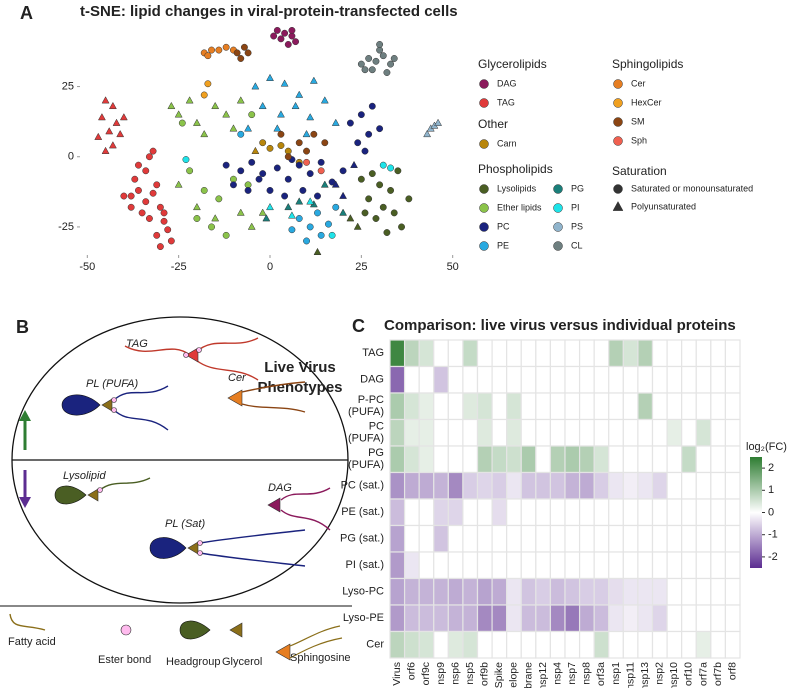 The height and width of the screenshot is (693, 789). What do you see at coordinates (638, 83) in the screenshot?
I see `legend-label: Cer` at bounding box center [638, 83].